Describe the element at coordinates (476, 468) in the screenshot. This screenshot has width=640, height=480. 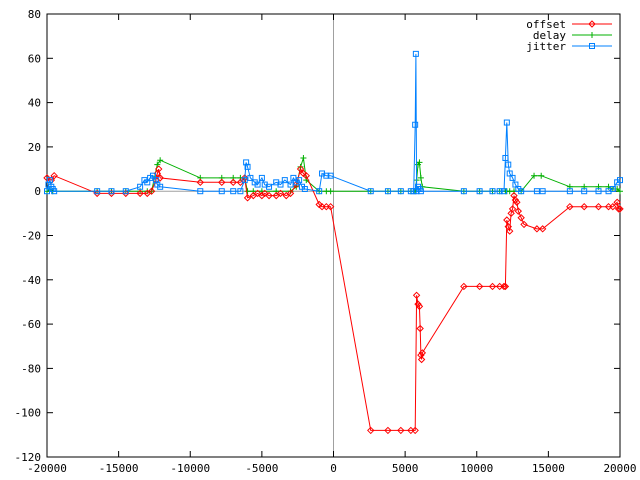
I see `x-tick-label: 10000` at that location.